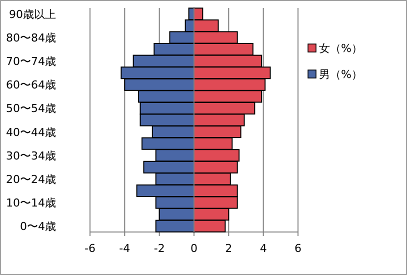 This screenshot has width=407, height=275. What do you see at coordinates (31, 132) in the screenshot?
I see `y-tick-label: 40〜44歳` at bounding box center [31, 132].